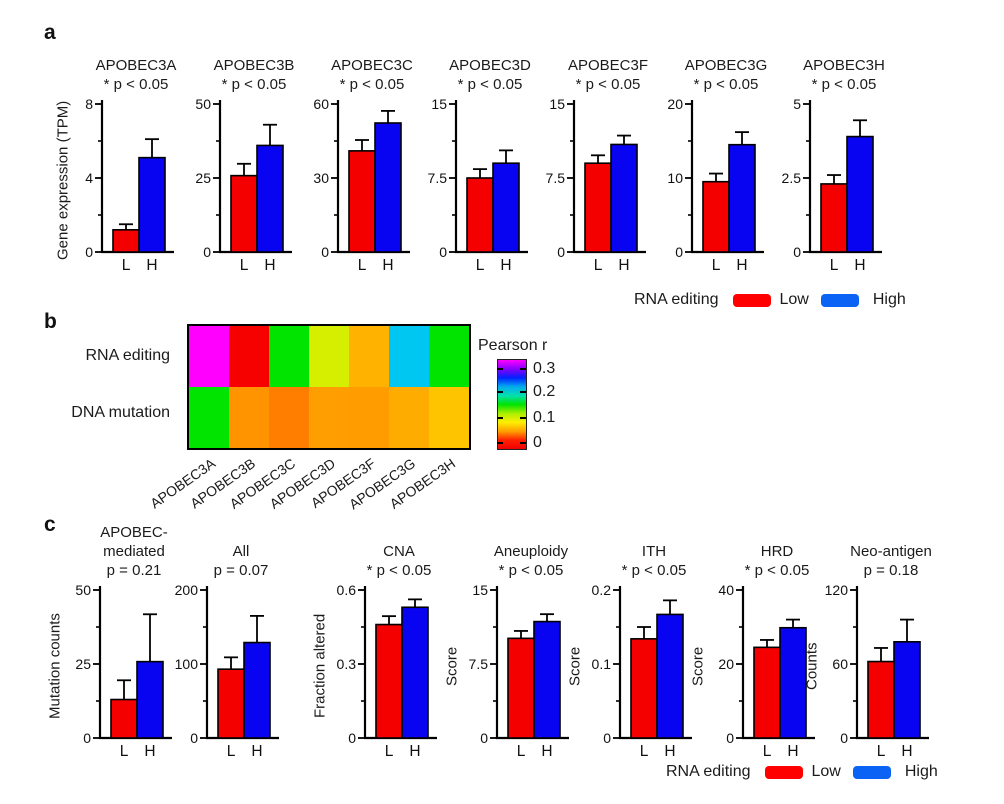 This screenshot has height=804, width=1004. What do you see at coordinates (826, 771) in the screenshot?
I see `legend-low-label: Low` at bounding box center [826, 771].